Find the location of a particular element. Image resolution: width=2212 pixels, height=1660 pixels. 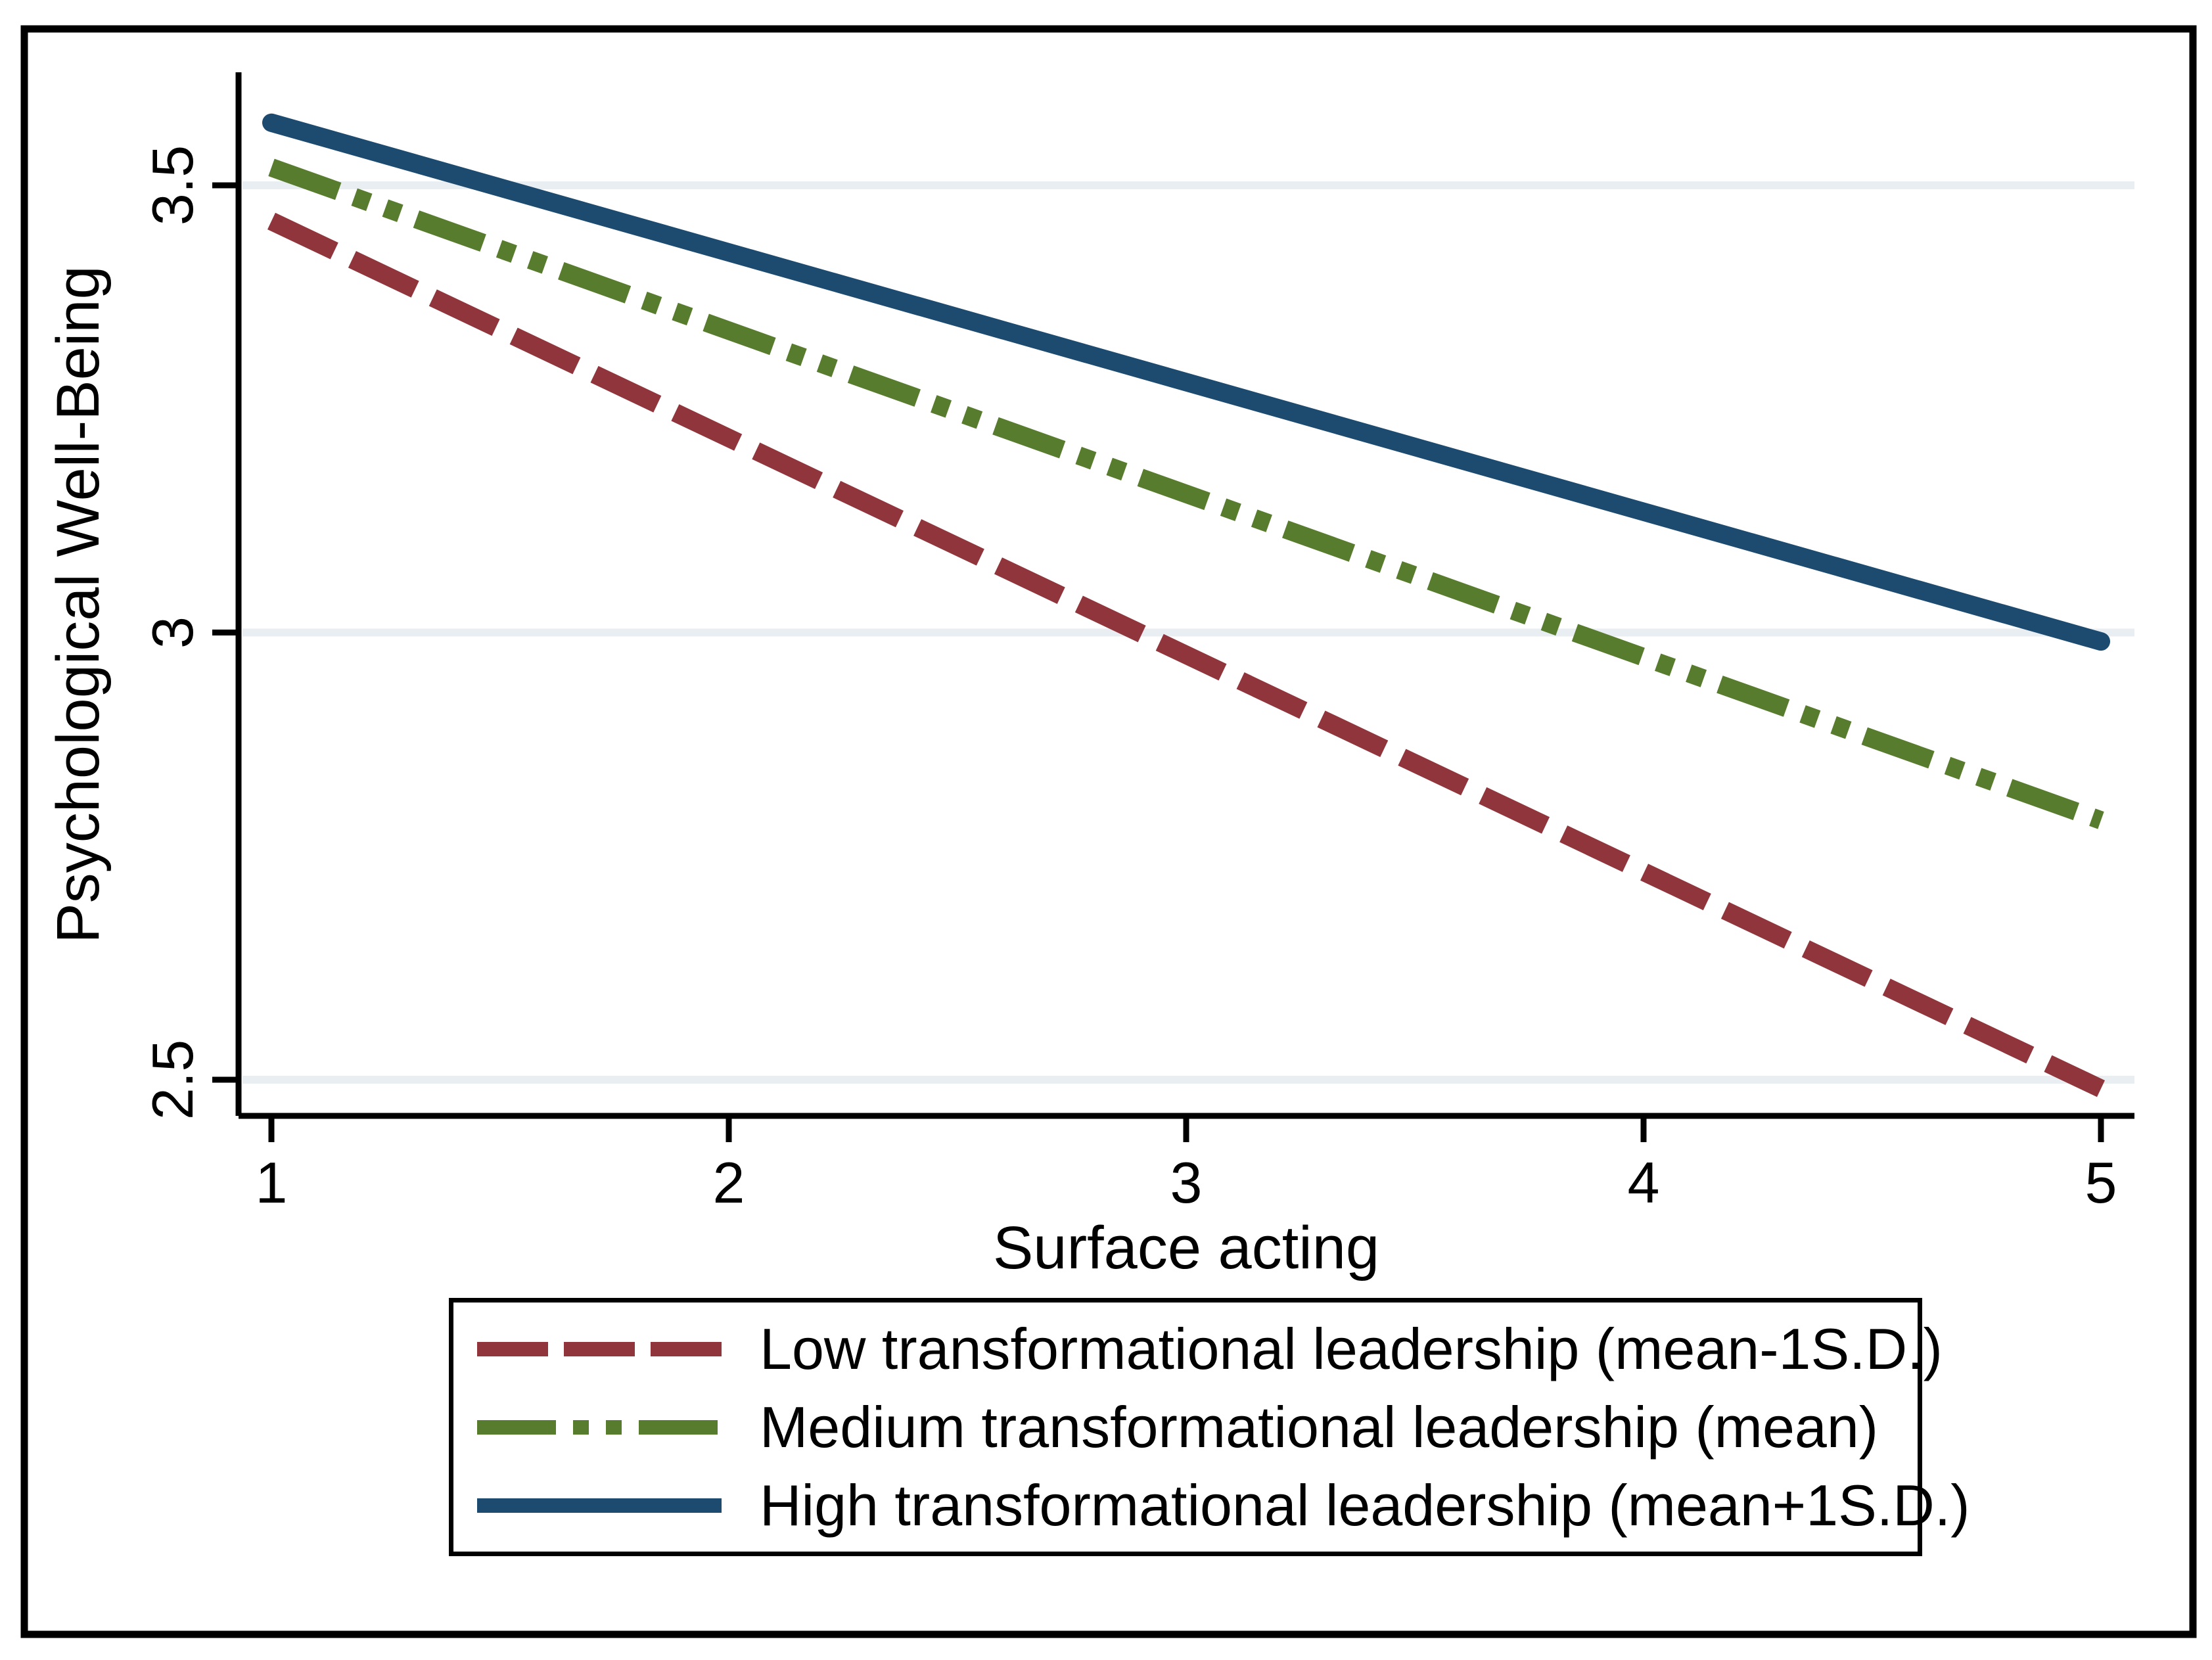

legend-key-medium-line-icon is located at coordinates (599, 1427).